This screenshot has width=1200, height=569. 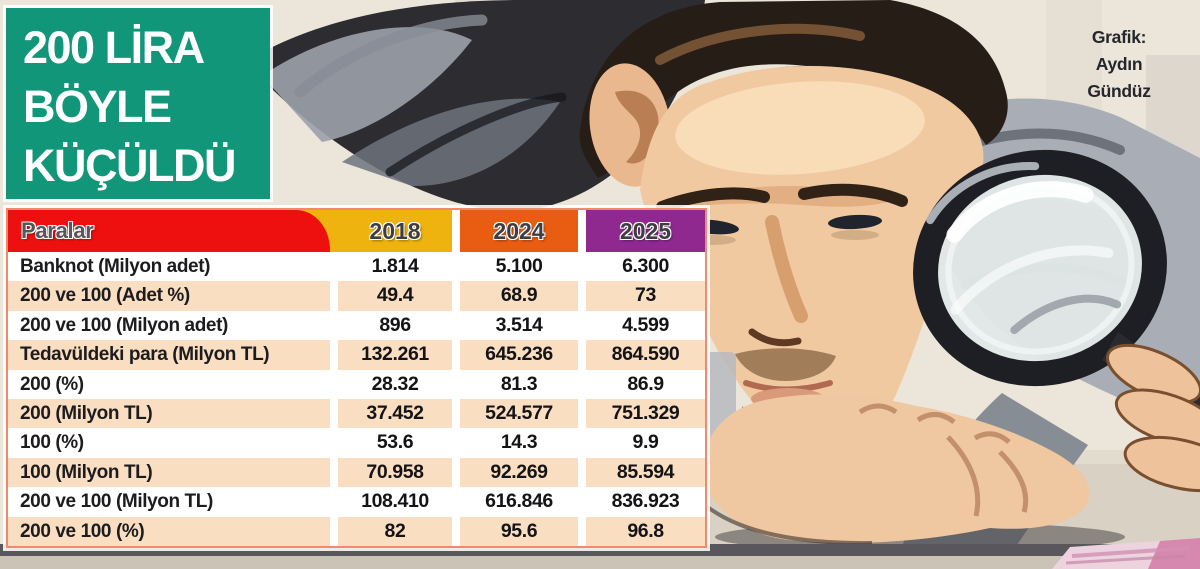 I want to click on table-row: Banknot (Milyon adet) 1.814 5.100 6.300, so click(x=356, y=267).